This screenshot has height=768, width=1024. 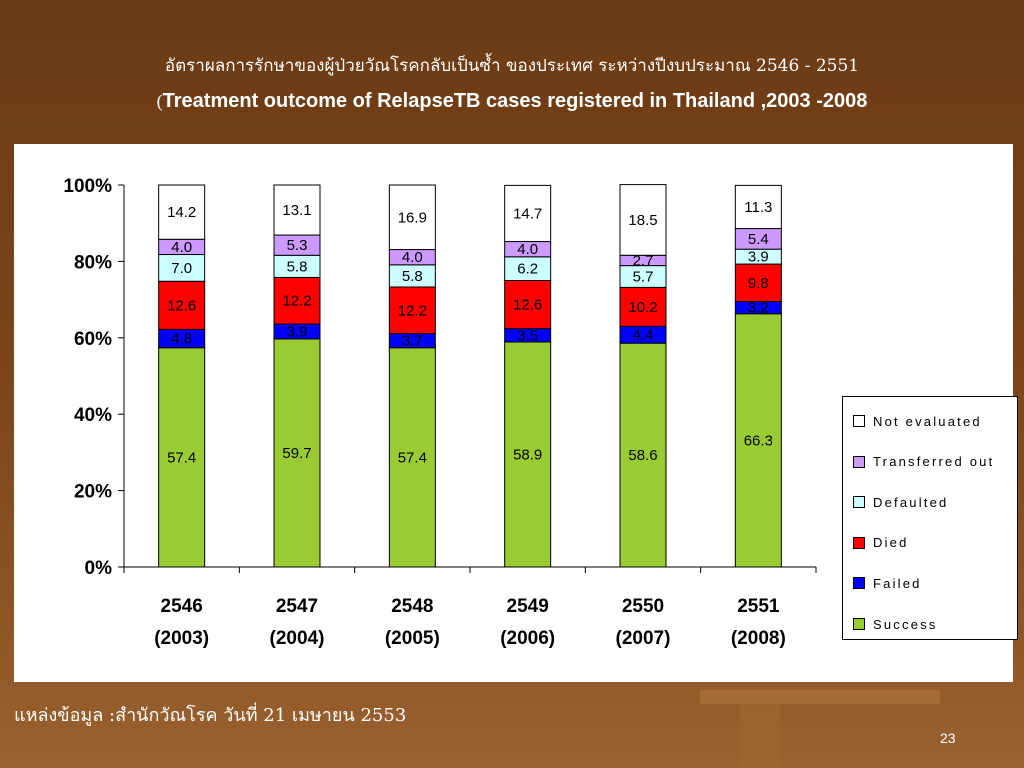 What do you see at coordinates (297, 638) in the screenshot?
I see `x-tick-label: (2004)` at bounding box center [297, 638].